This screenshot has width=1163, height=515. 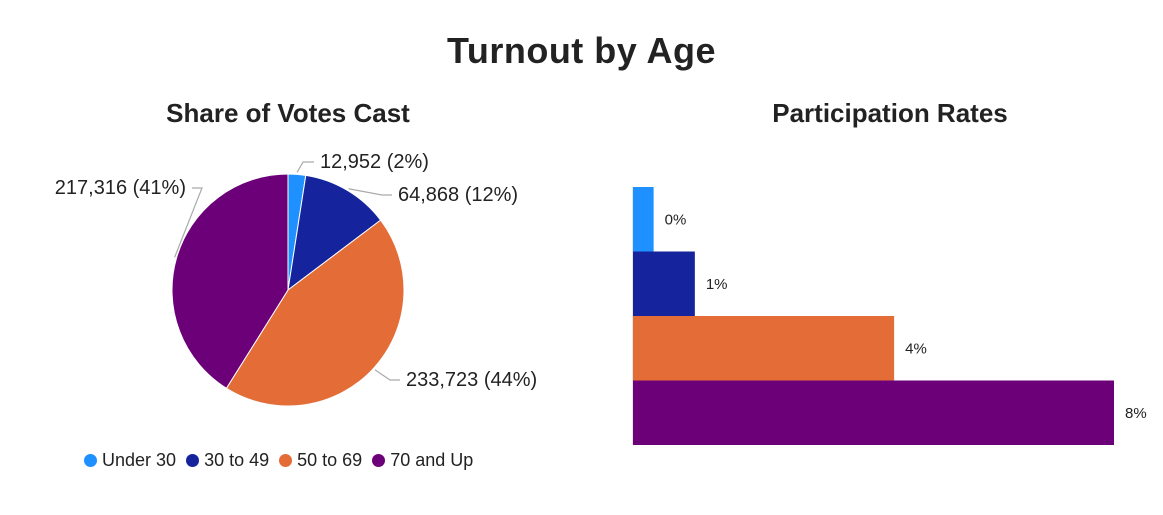 What do you see at coordinates (330, 460) in the screenshot?
I see `legend-label: 50 to 69` at bounding box center [330, 460].